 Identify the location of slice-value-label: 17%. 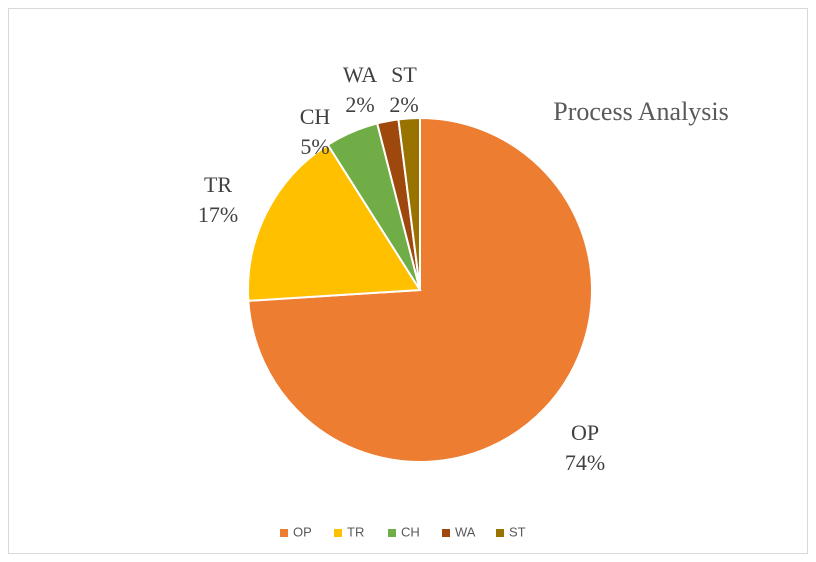
(218, 214).